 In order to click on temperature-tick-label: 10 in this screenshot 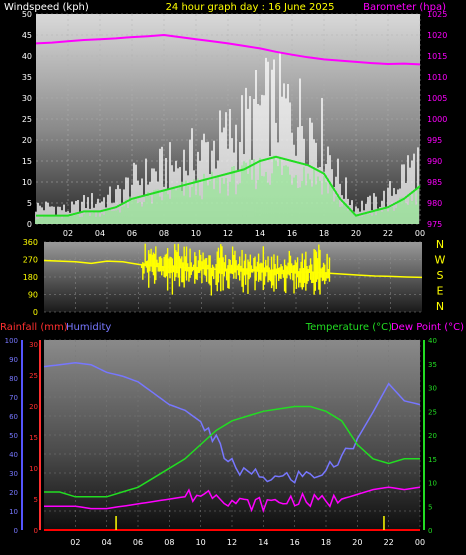, I will do `click(432, 484)`.